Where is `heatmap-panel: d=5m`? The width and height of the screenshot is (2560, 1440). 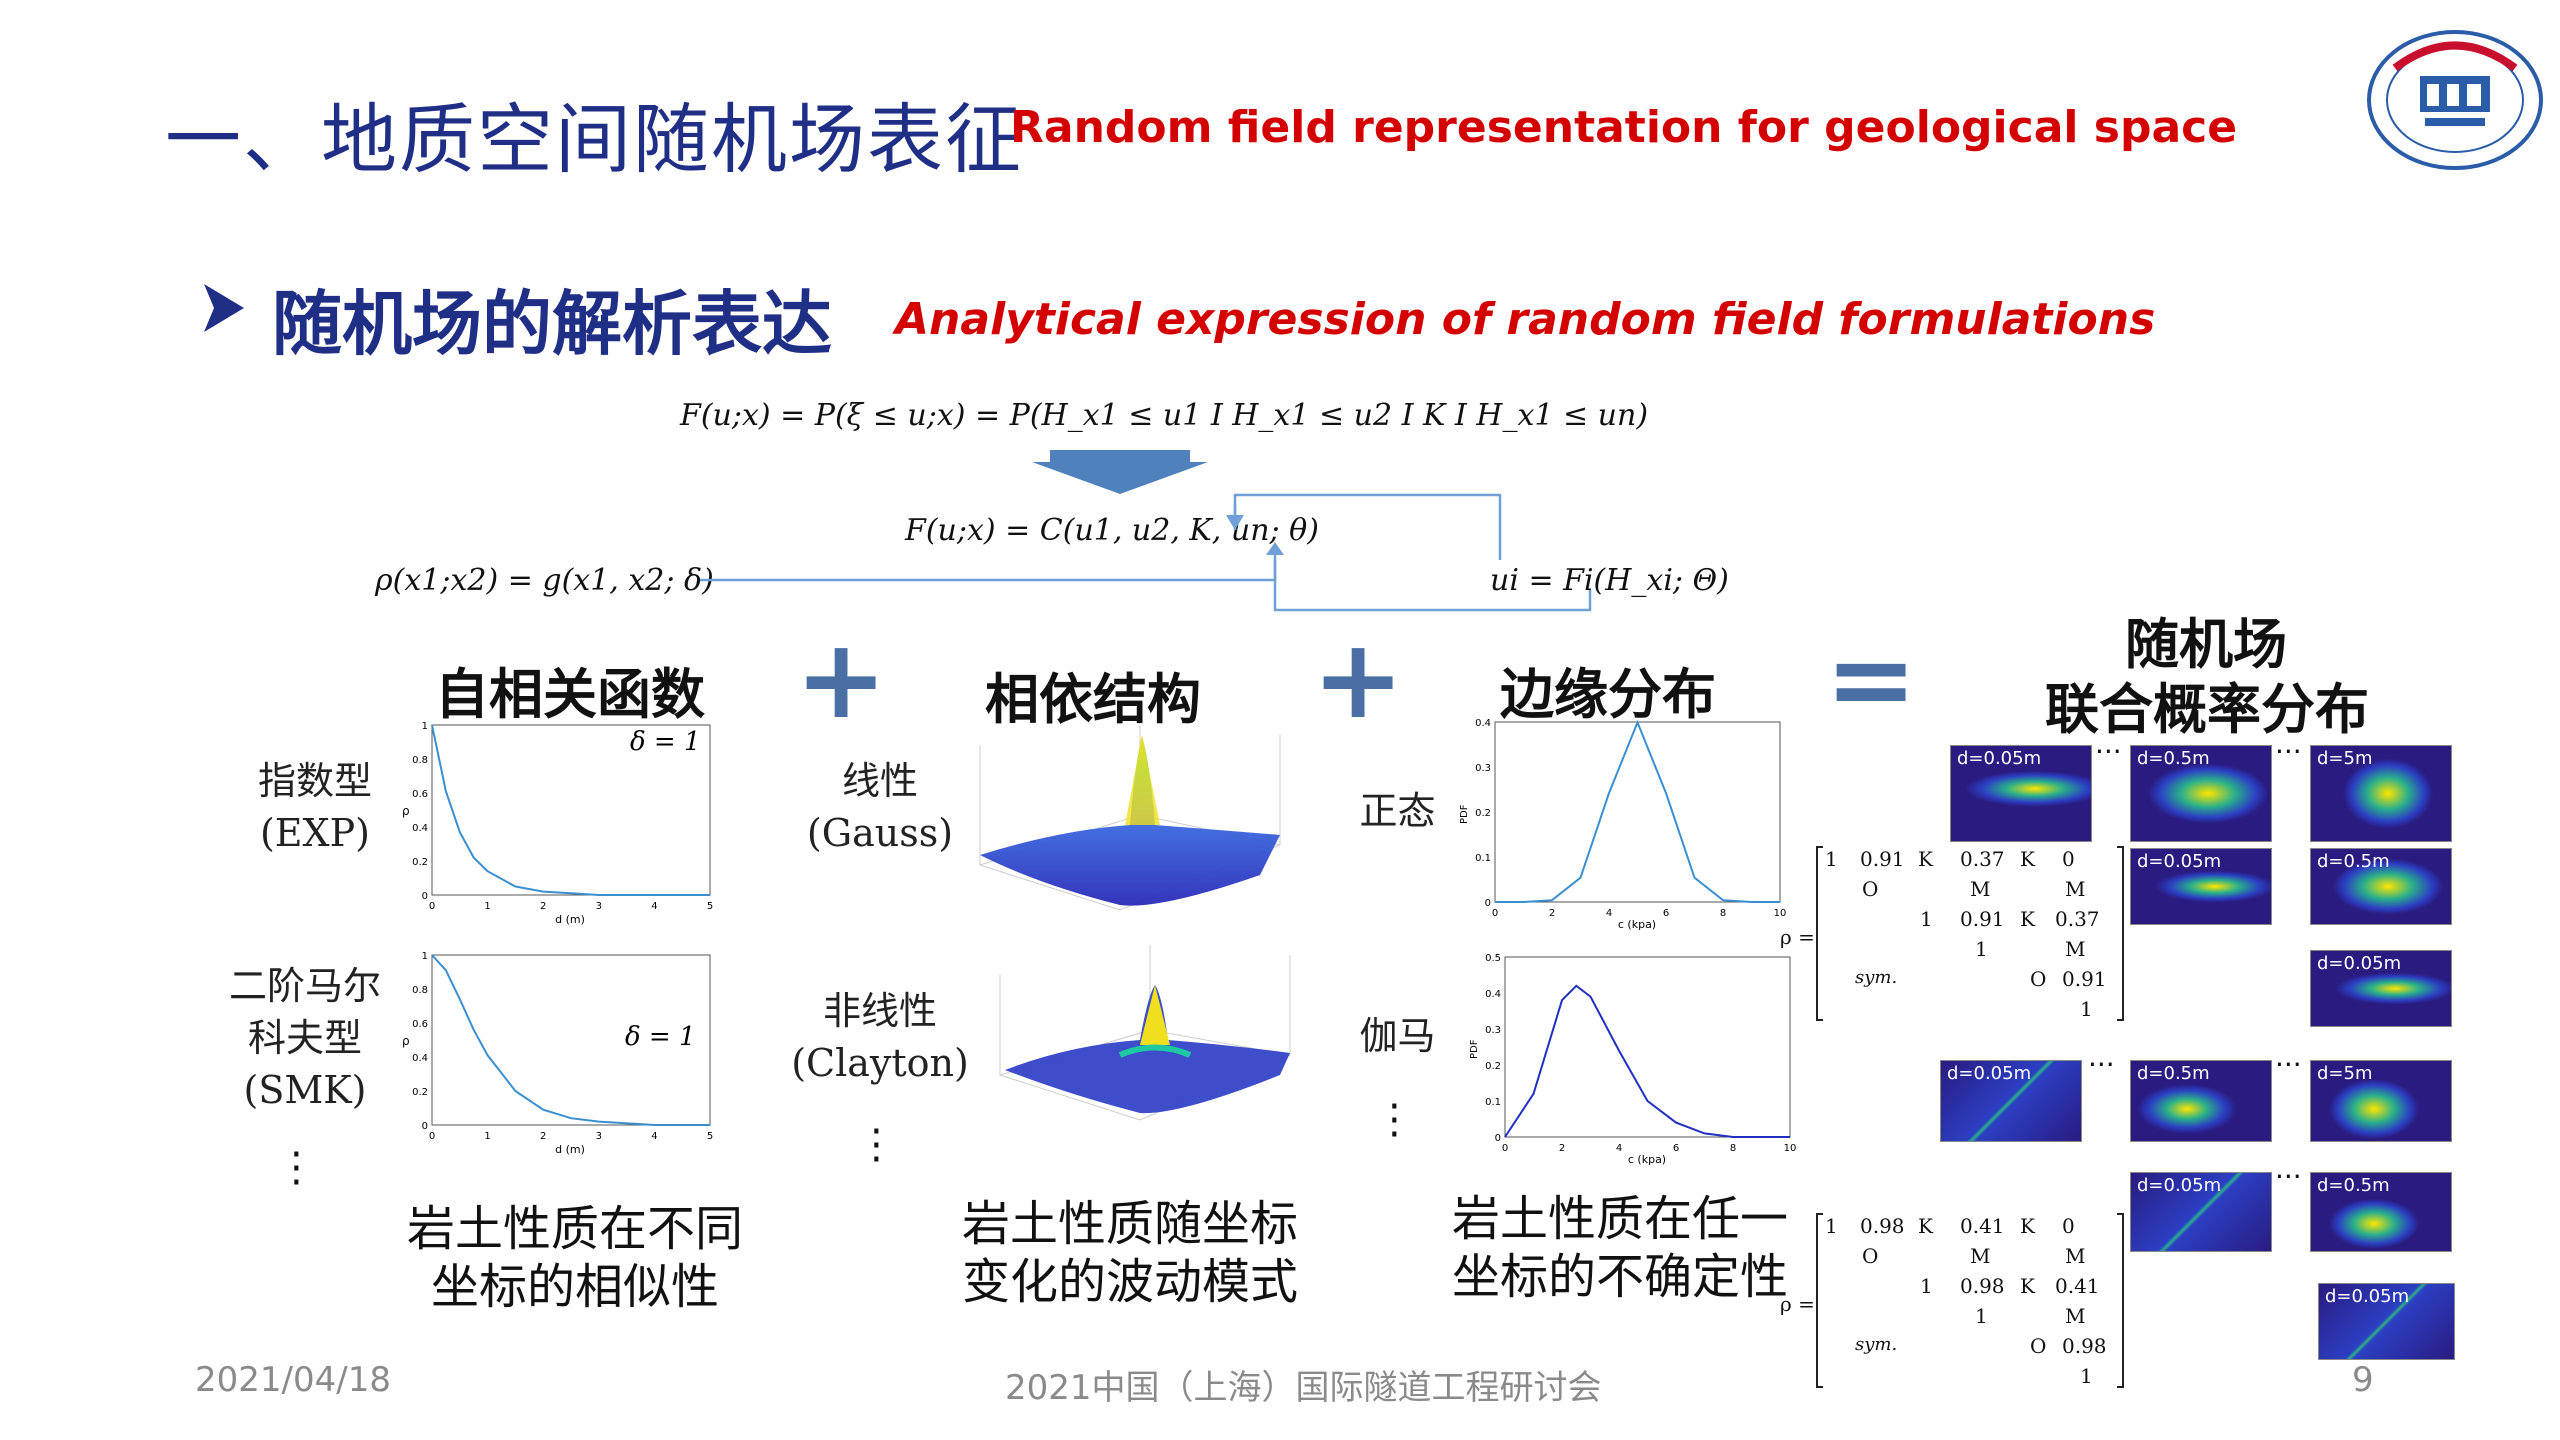
heatmap-panel: d=5m is located at coordinates (2381, 1101).